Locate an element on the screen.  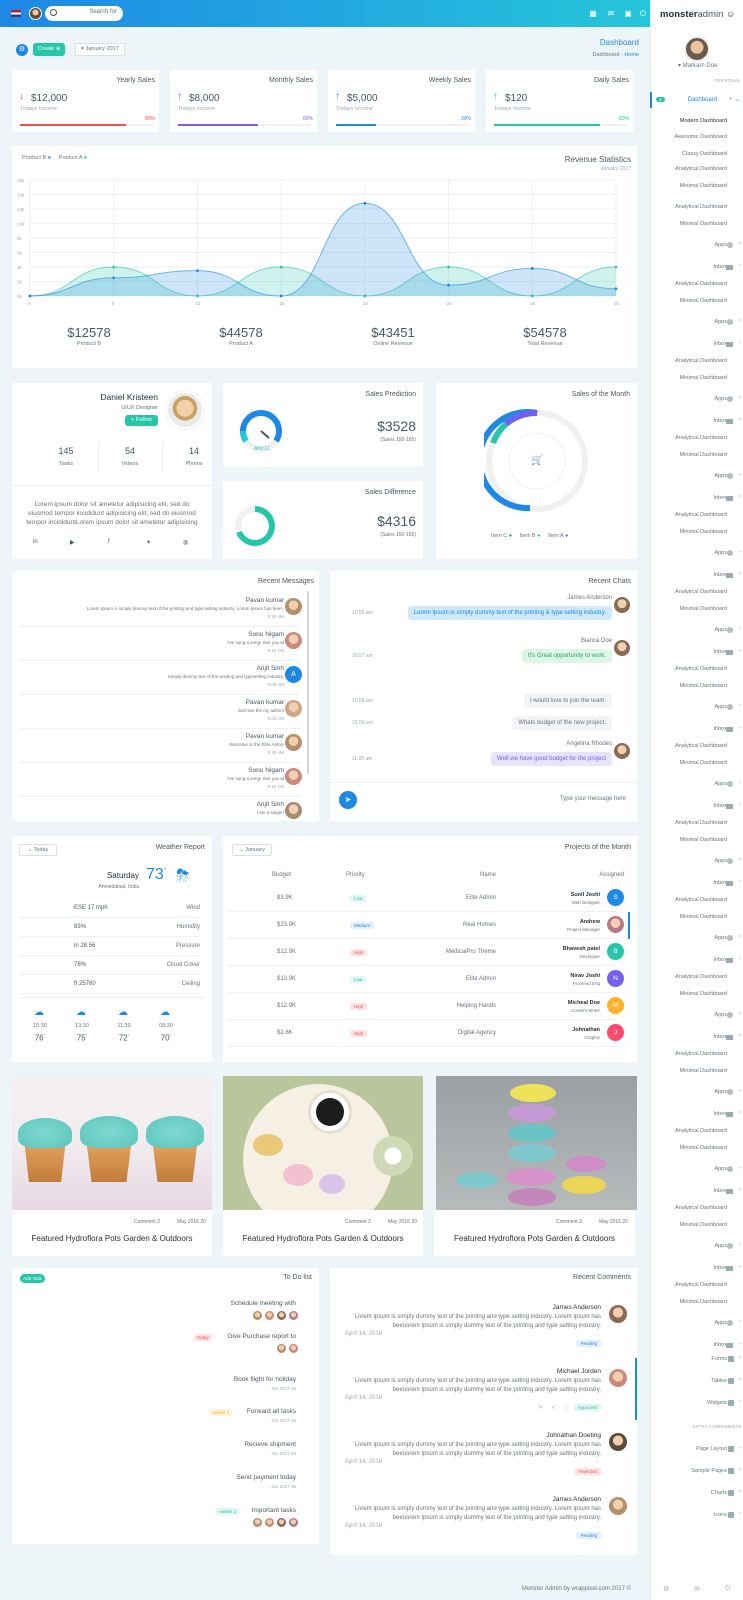
dribbble-icon: ◍ is located at coordinates (186, 543).